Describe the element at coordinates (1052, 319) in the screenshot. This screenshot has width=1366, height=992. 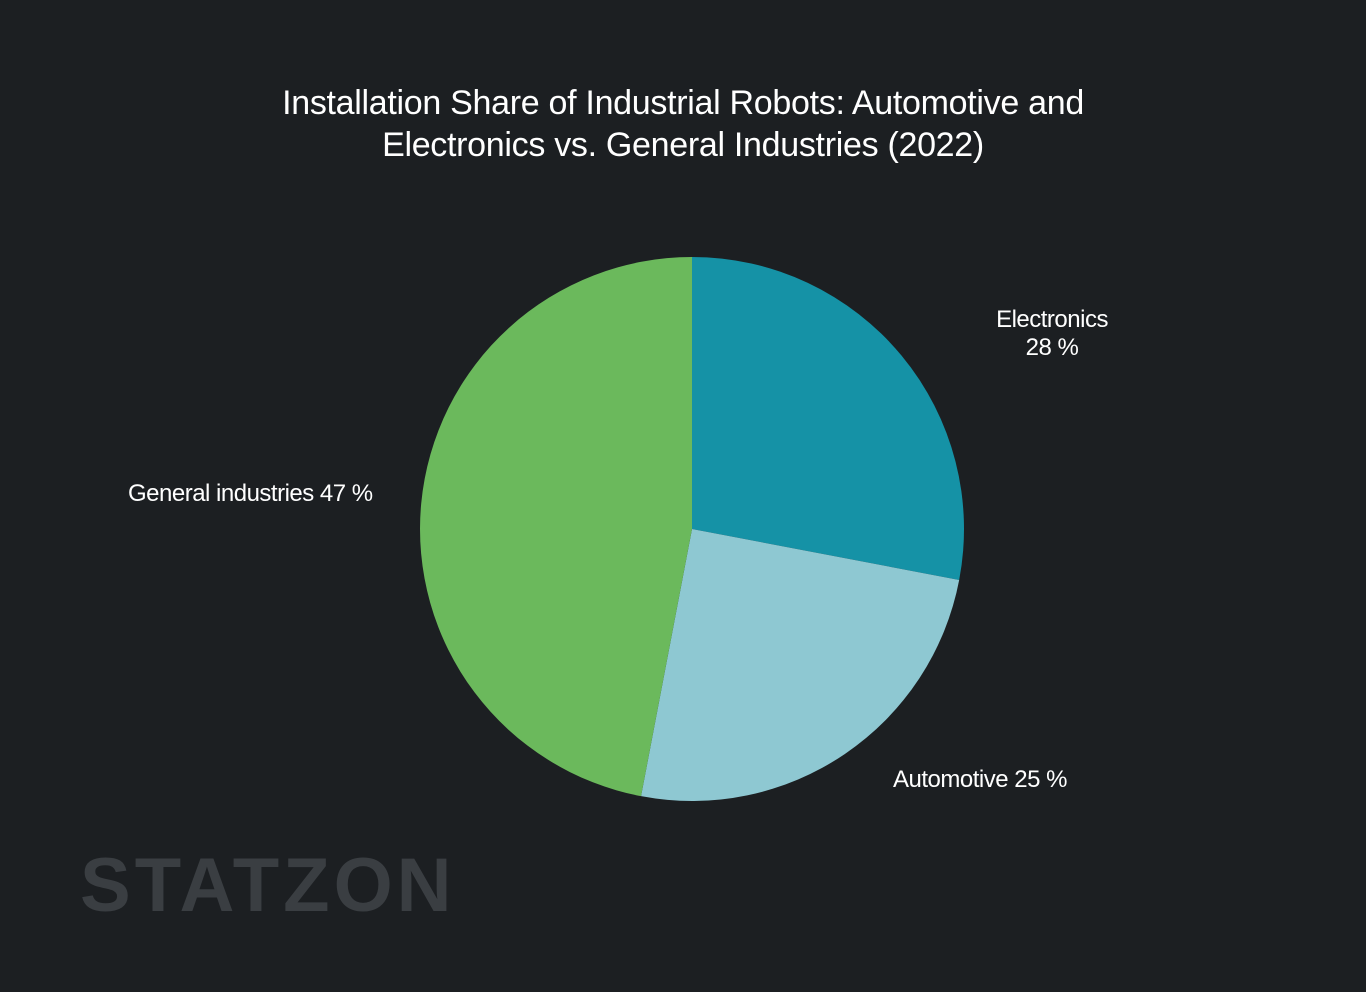
I see `slice-label-electronics-name: Electronics` at that location.